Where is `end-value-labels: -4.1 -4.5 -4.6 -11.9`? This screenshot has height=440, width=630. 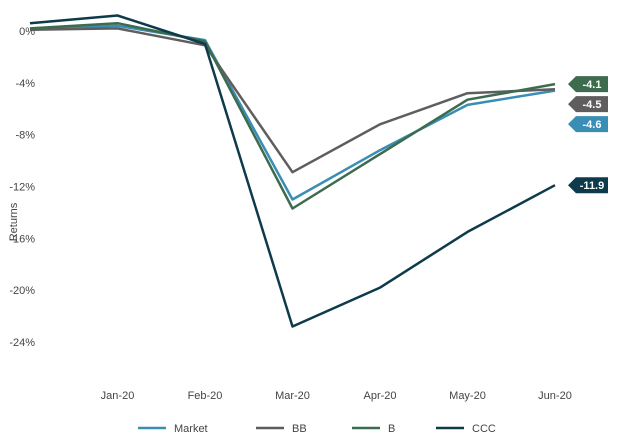 end-value-labels: -4.1 -4.5 -4.6 -11.9 is located at coordinates (588, 135).